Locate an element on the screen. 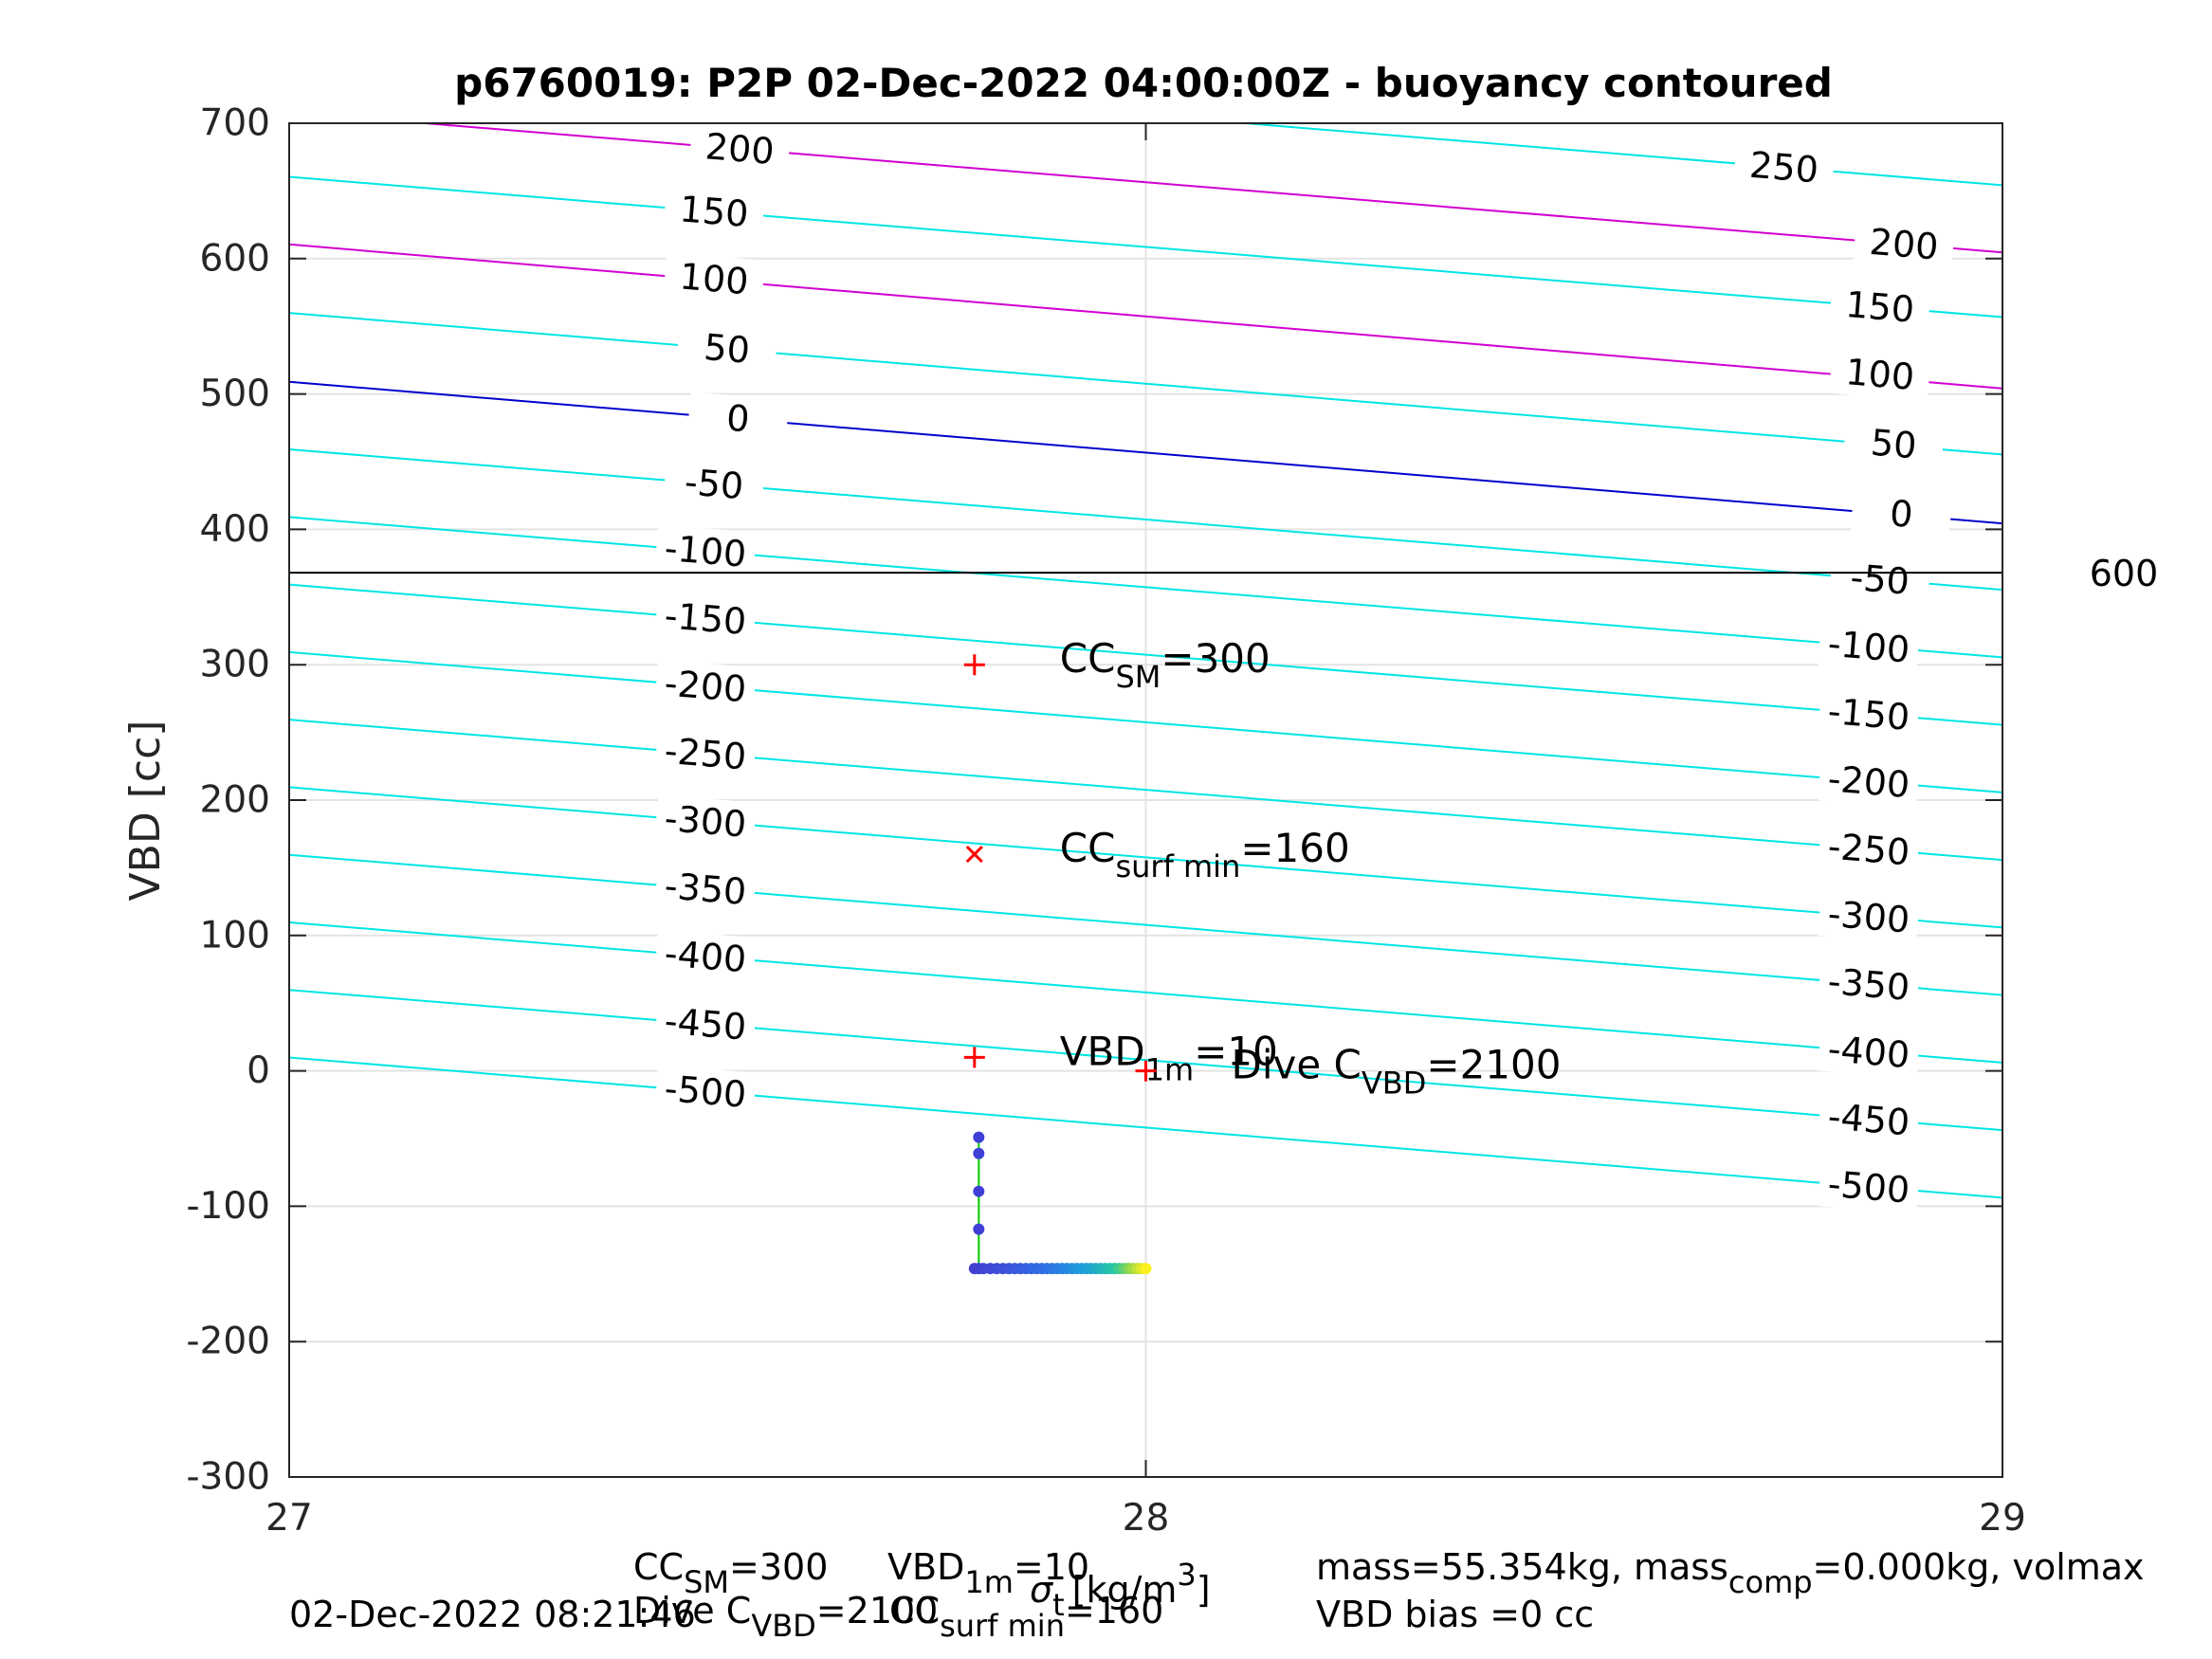 This screenshot has height=1659, width=2212. trace-group is located at coordinates (1060, 1203).